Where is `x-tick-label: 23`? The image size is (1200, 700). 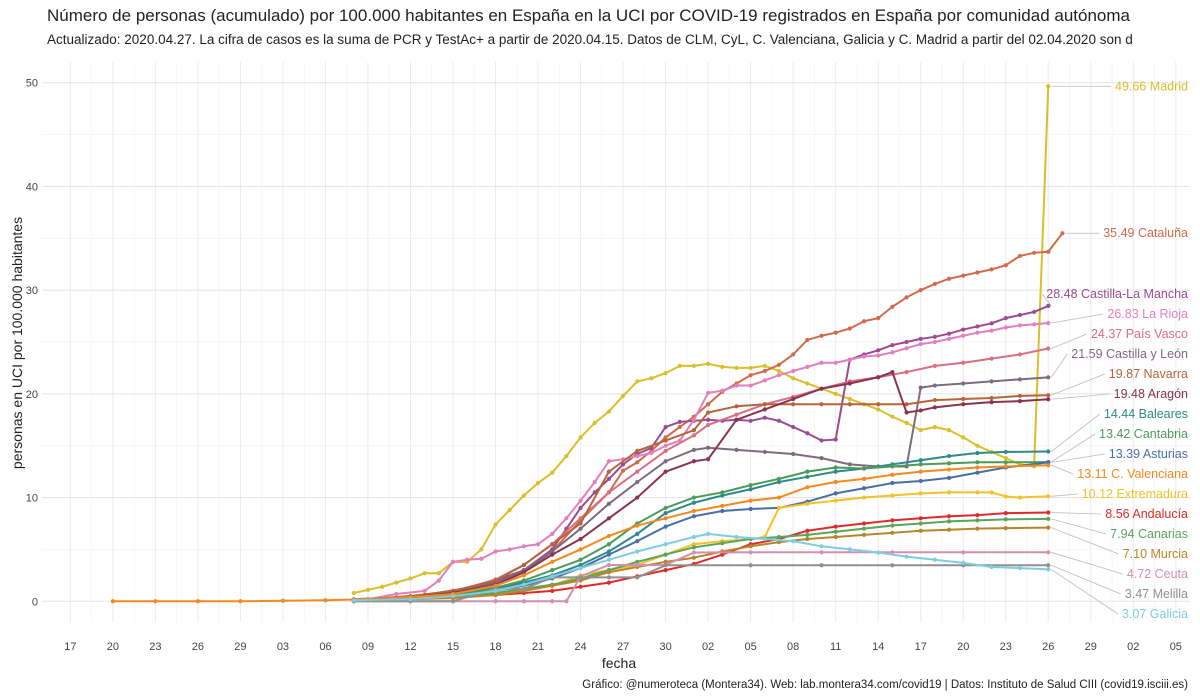
x-tick-label: 23 is located at coordinates (1006, 647).